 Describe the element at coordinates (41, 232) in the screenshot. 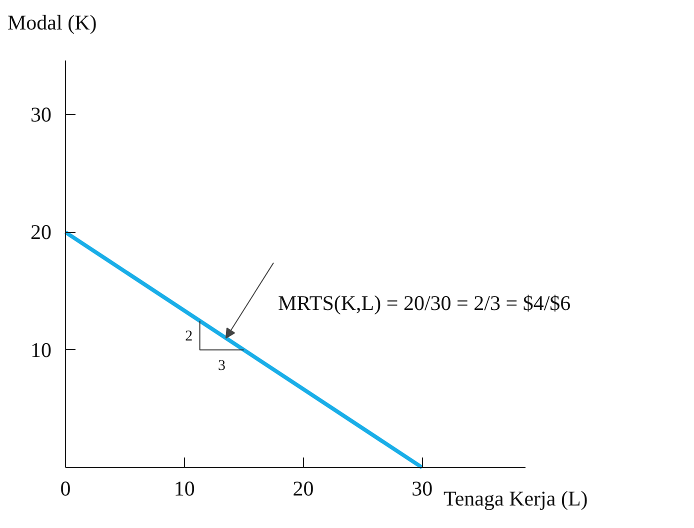

I see `y-tick-label: 20` at that location.